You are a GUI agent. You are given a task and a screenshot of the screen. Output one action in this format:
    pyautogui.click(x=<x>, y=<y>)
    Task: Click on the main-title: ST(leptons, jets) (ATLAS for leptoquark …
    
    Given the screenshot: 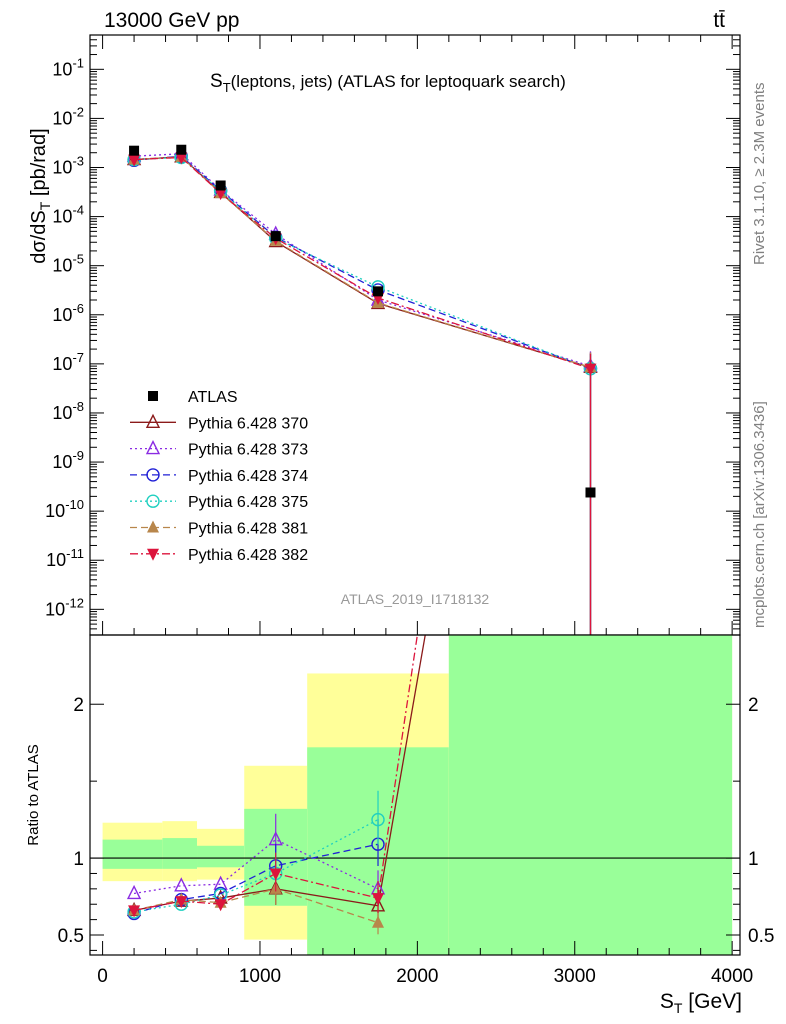 What is the action you would take?
    pyautogui.click(x=388, y=83)
    